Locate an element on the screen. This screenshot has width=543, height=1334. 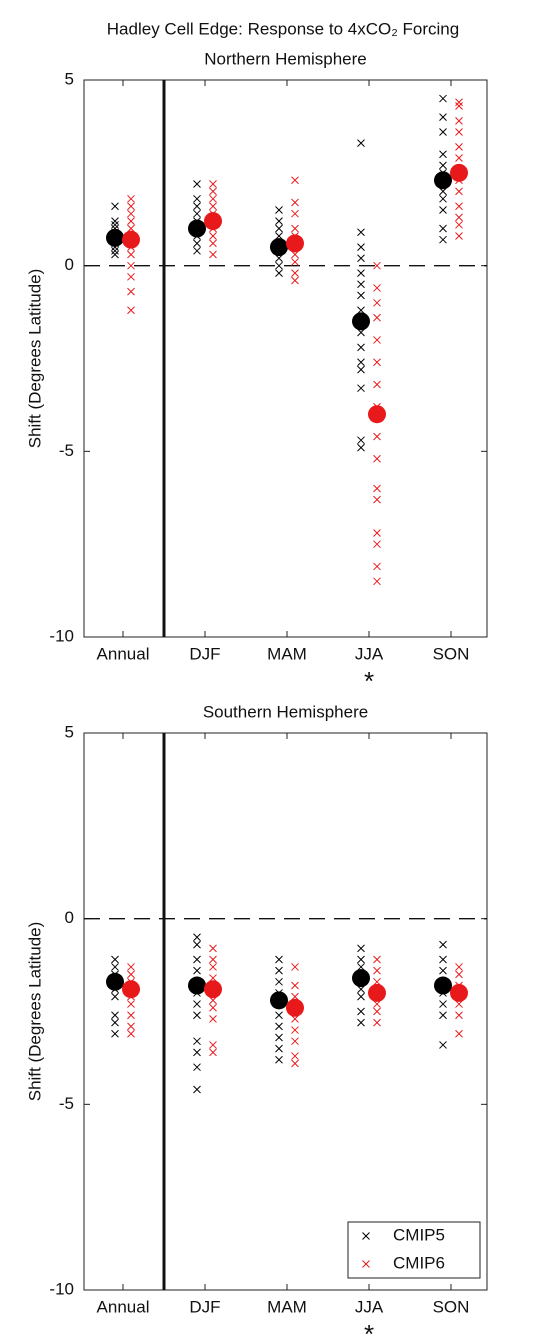
x-tick-label: Annual is located at coordinates (123, 653).